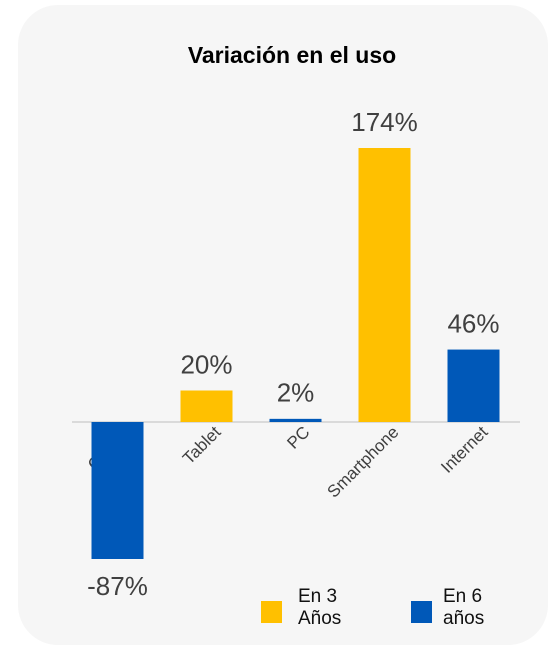  Describe the element at coordinates (117, 586) in the screenshot. I see `value-label: -87%` at that location.